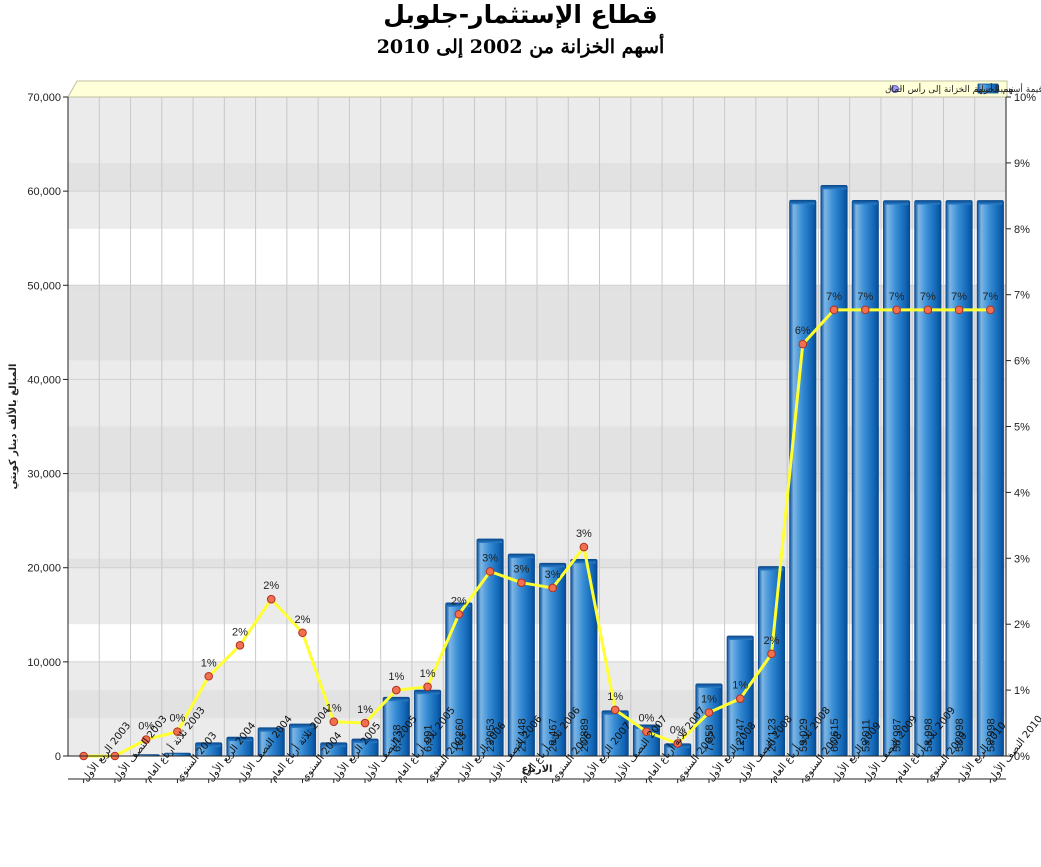  Describe the element at coordinates (1022, 691) in the screenshot. I see `y2-tick-label: 1%` at that location.